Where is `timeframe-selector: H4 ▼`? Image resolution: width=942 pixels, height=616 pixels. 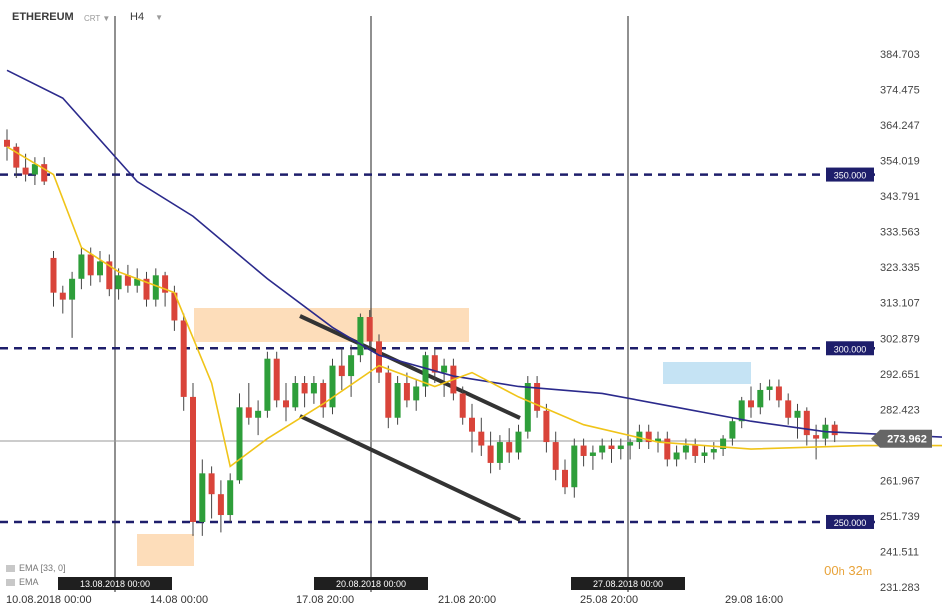 timeframe-selector: H4 ▼ is located at coordinates (146, 17).